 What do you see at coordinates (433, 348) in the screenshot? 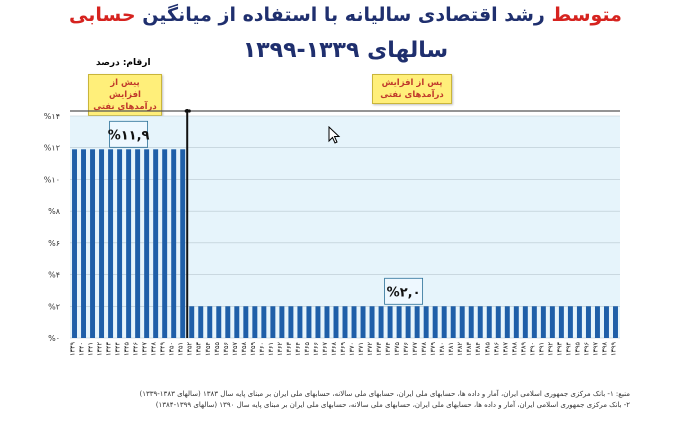
I see `x-tick-label: ۱۳۷۹` at bounding box center [433, 348].